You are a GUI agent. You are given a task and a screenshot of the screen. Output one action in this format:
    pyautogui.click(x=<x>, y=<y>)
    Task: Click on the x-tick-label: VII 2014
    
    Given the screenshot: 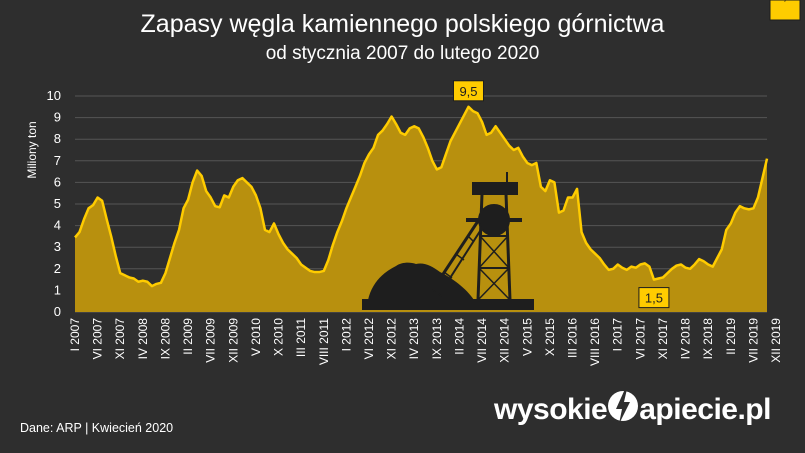 What is the action you would take?
    pyautogui.click(x=482, y=340)
    